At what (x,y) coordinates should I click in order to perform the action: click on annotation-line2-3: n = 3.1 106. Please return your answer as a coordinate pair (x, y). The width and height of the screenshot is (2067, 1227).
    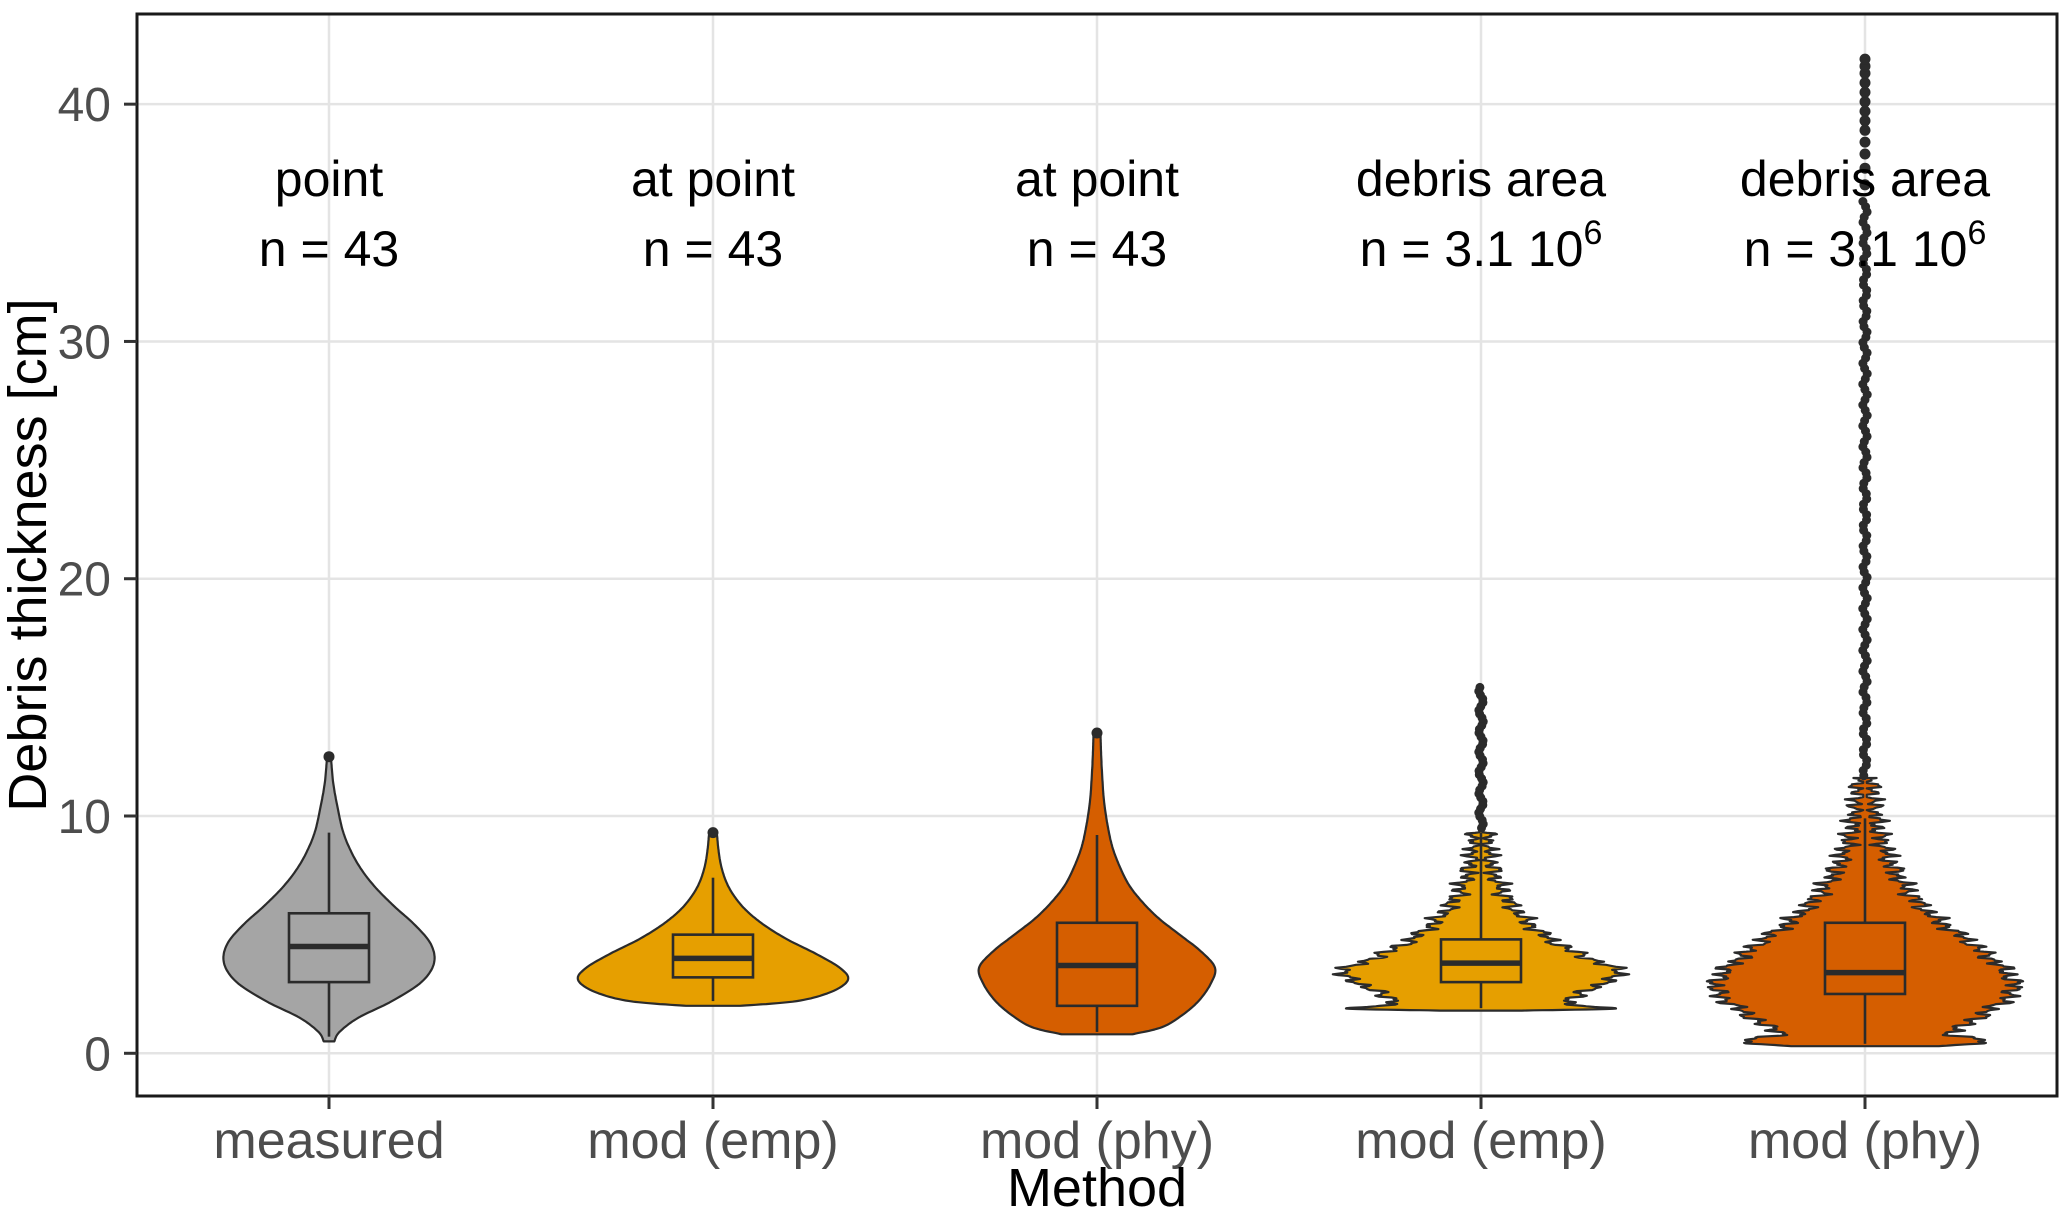
    Looking at the image, I should click on (1481, 245).